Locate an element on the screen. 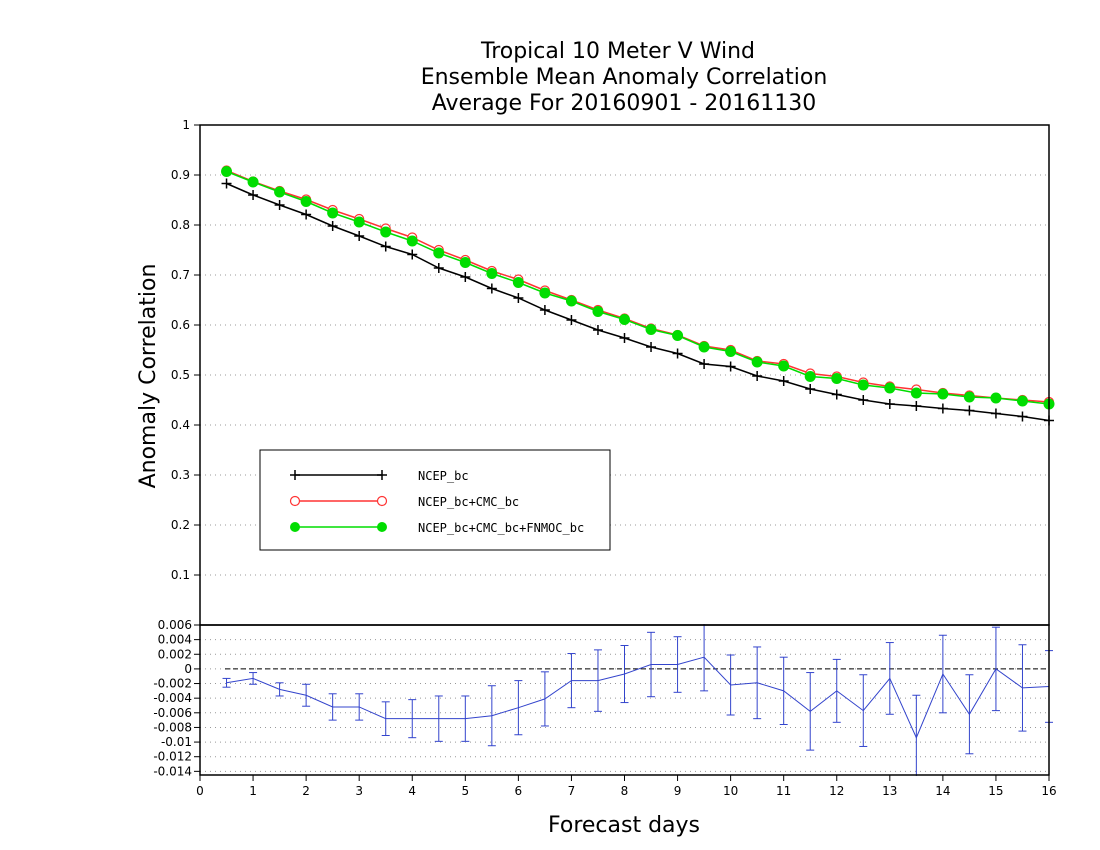  bottom-y-tick-label: 0.002 is located at coordinates (175, 654).